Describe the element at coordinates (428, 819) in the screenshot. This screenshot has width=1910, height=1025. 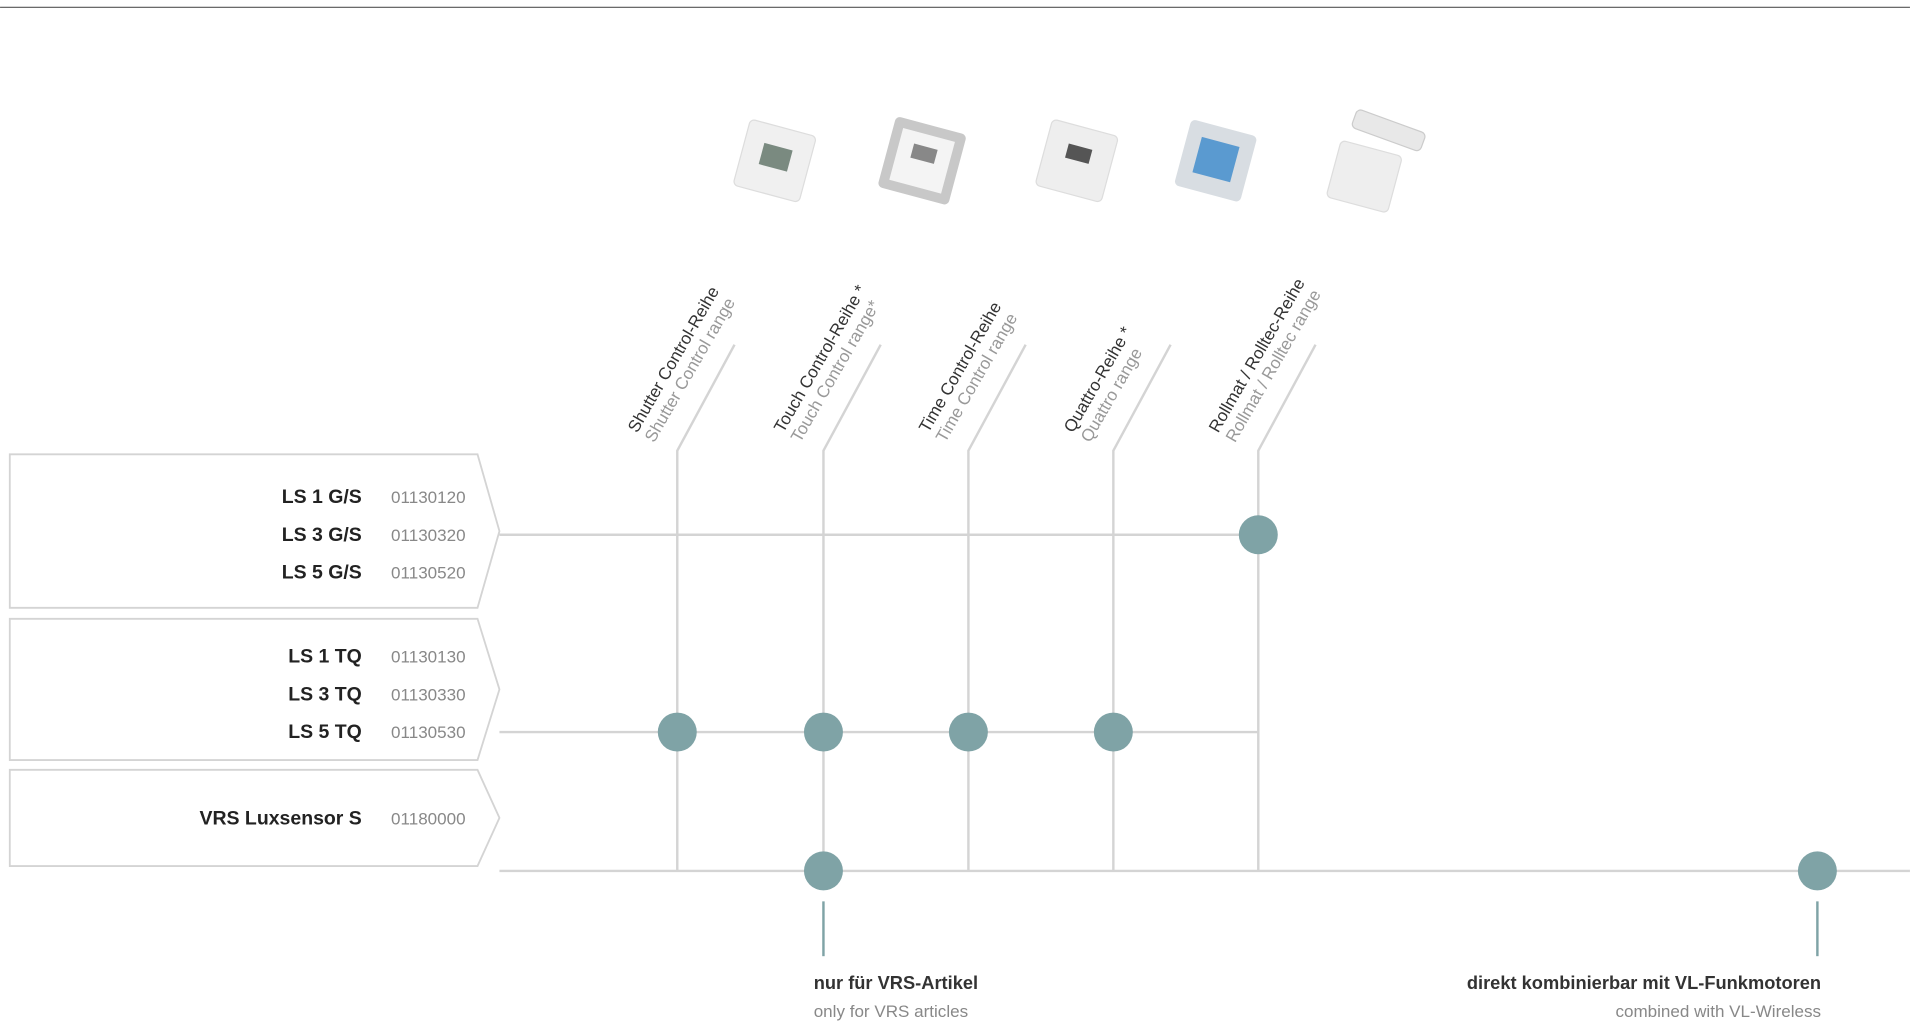
I see `product-code: 01180000` at that location.